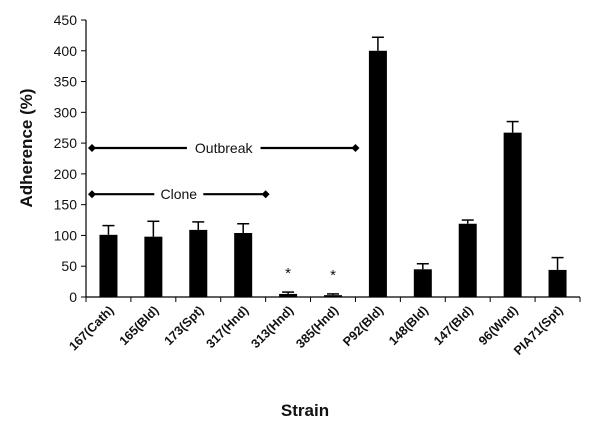  What do you see at coordinates (179, 194) in the screenshot?
I see `annotation-label: Clone` at bounding box center [179, 194].